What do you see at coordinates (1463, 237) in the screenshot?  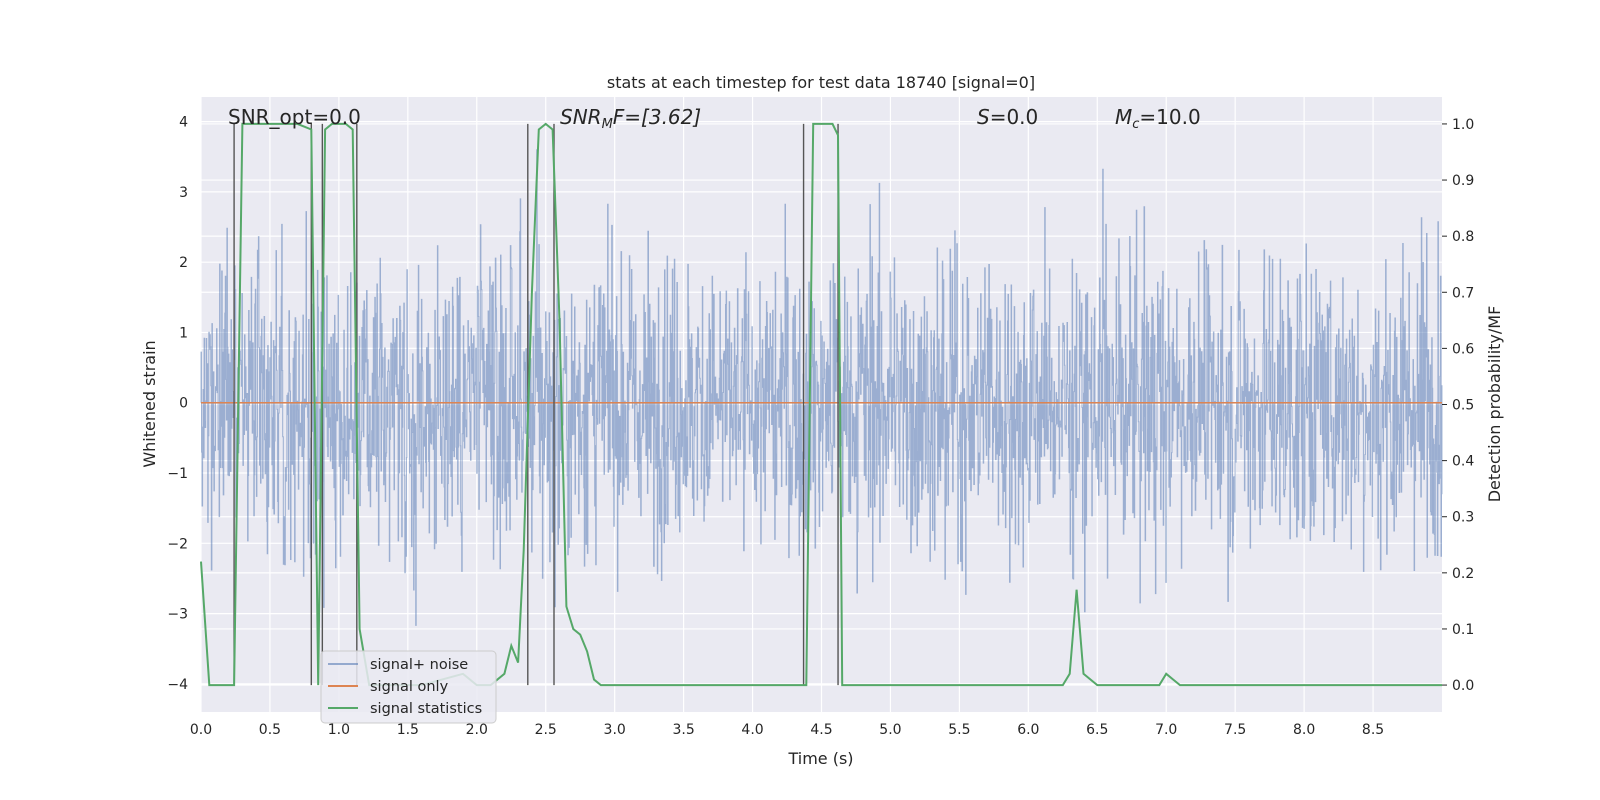 I see `y2-tick-label: 0.8` at bounding box center [1463, 237].